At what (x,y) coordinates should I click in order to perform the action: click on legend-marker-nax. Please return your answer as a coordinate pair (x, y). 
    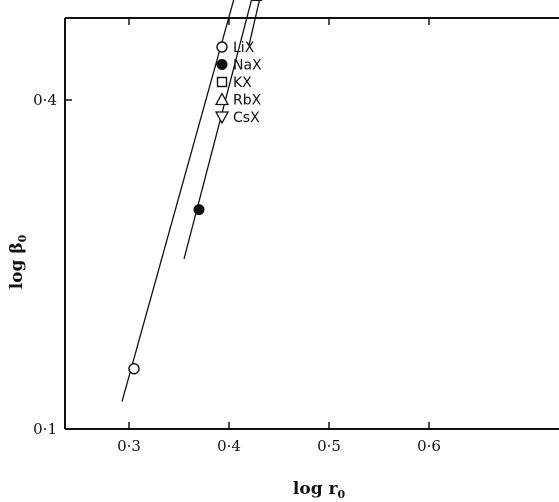
    Looking at the image, I should click on (222, 64).